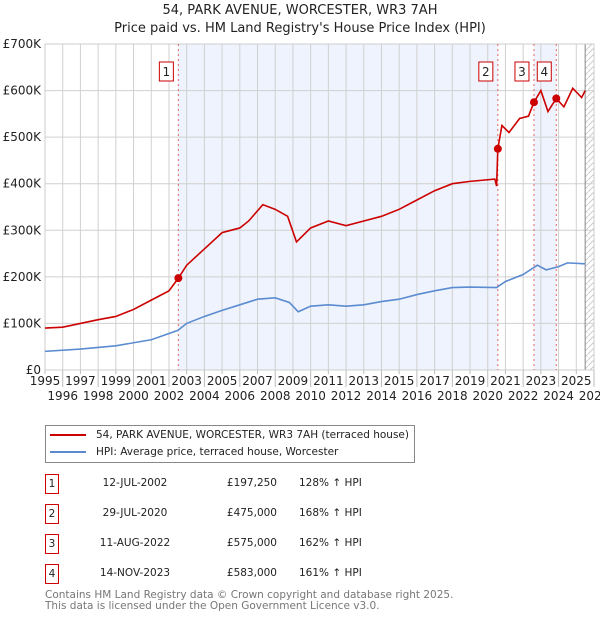 The width and height of the screenshot is (600, 620). What do you see at coordinates (52, 484) in the screenshot?
I see `sale-number: 1` at bounding box center [52, 484].